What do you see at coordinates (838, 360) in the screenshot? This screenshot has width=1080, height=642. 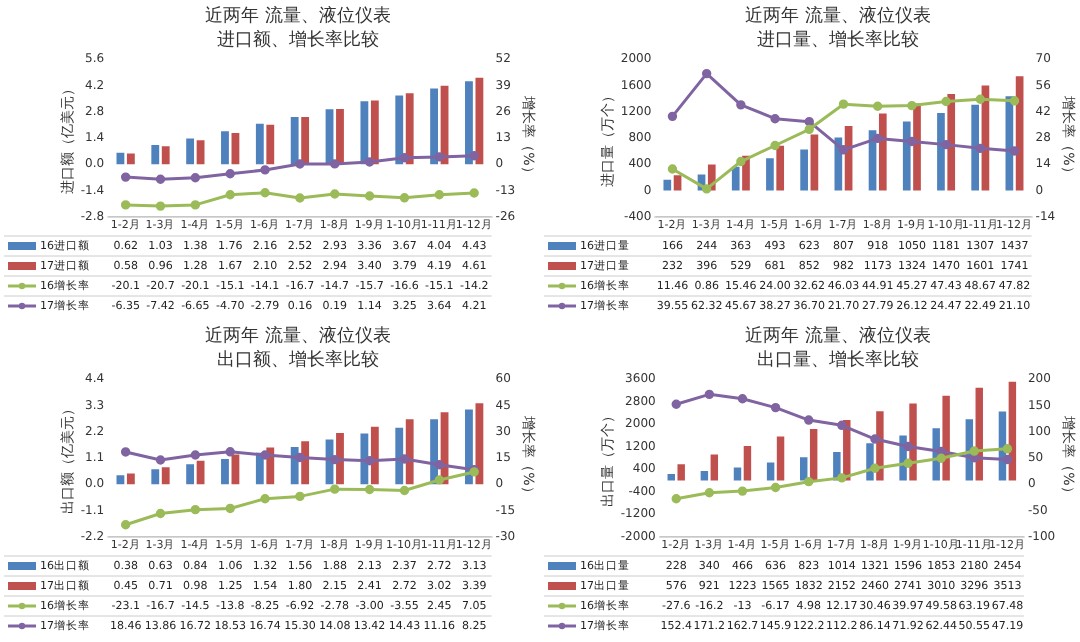 I see `chart-subtitle: 出口量、增长率比较` at bounding box center [838, 360].